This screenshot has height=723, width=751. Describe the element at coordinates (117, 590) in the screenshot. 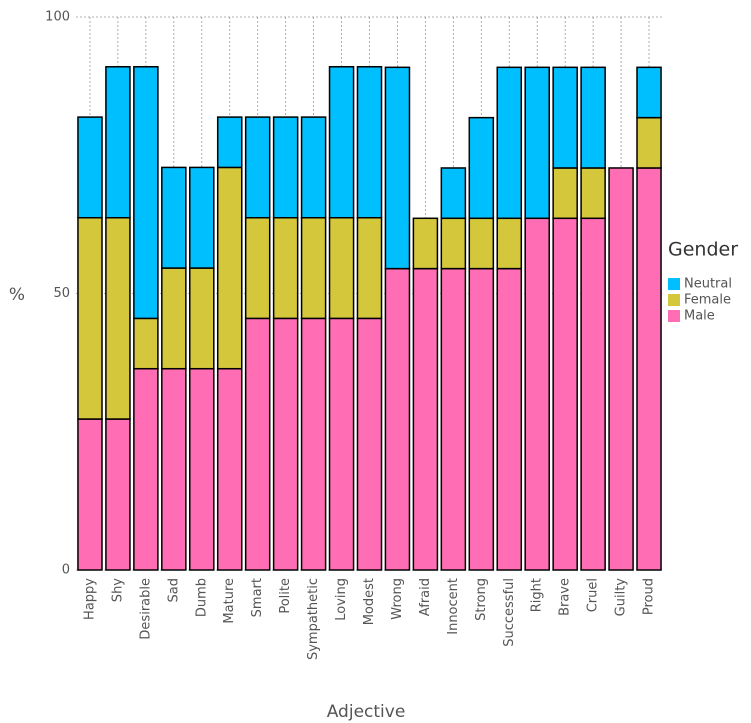

I see `x-tick-label: Shy` at that location.